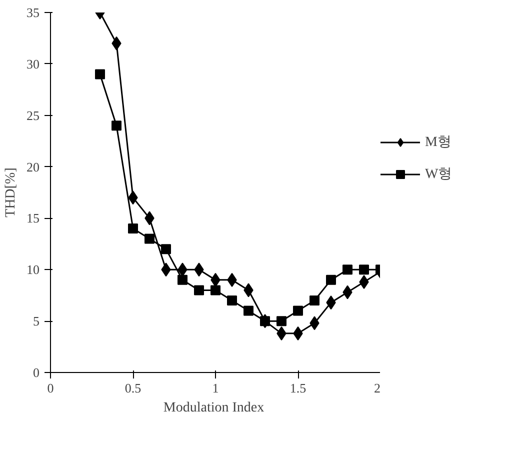 The height and width of the screenshot is (449, 525). I want to click on legend-label: M형, so click(438, 142).